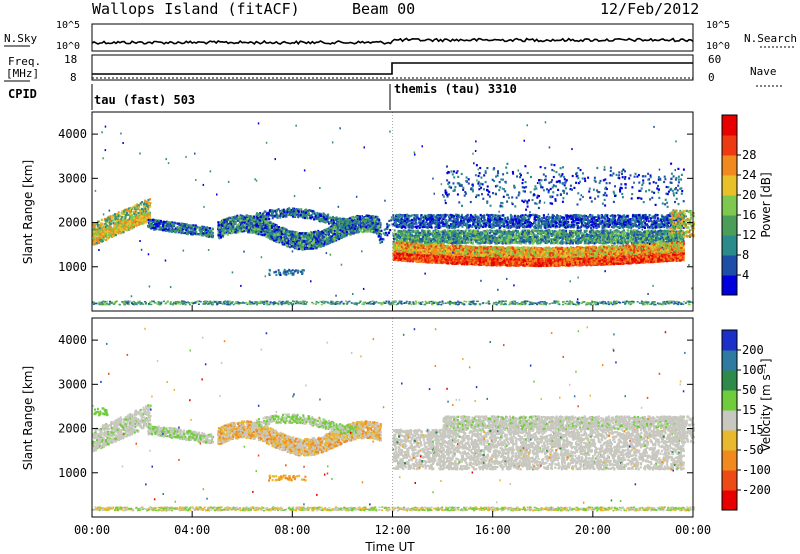  What do you see at coordinates (196, 9) in the screenshot?
I see `station-title: Wallops Island (fitACF)` at bounding box center [196, 9].